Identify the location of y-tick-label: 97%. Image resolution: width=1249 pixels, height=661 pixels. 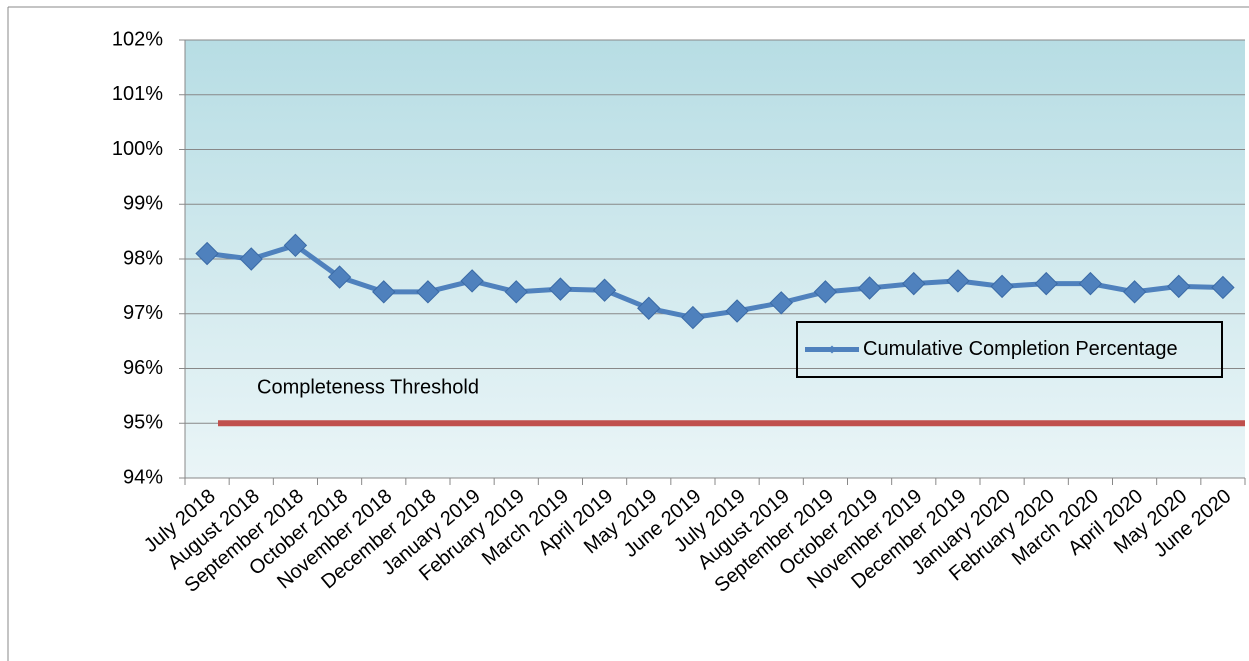
(143, 313).